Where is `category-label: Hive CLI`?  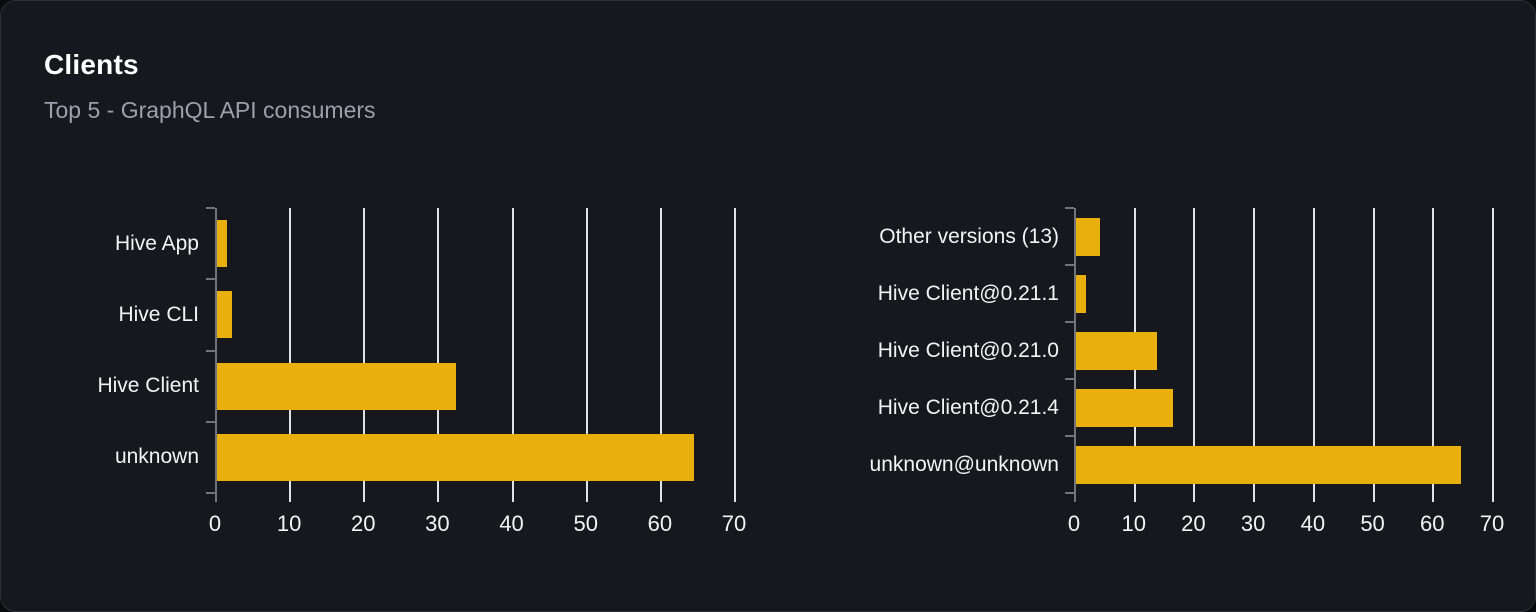
category-label: Hive CLI is located at coordinates (158, 314).